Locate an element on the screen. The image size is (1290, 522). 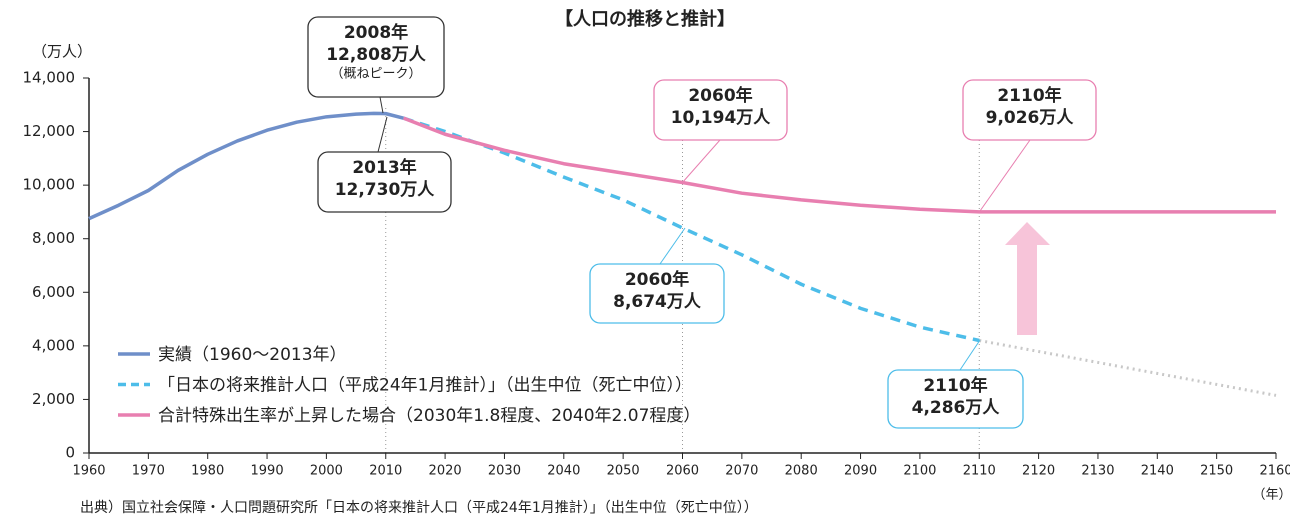
annotation-text: 12,730万人 is located at coordinates (385, 190).